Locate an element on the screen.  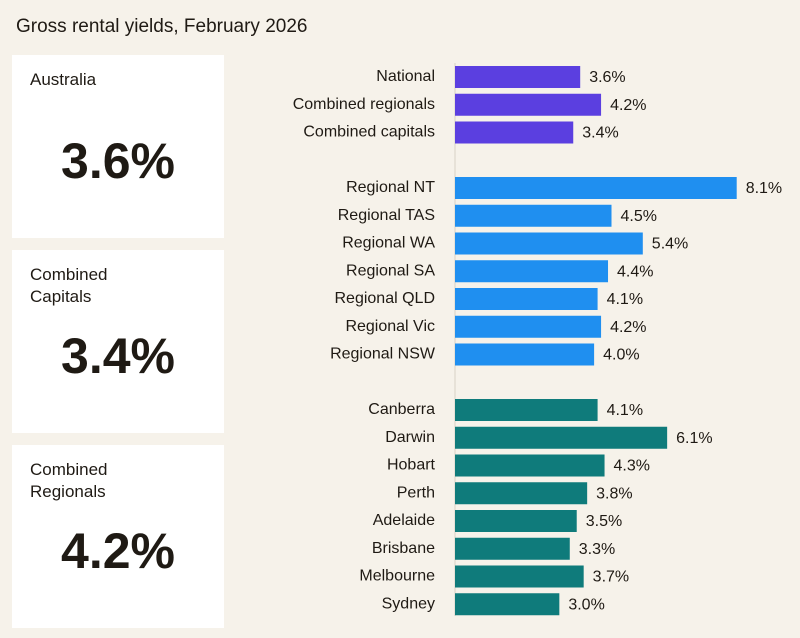
value-label: 6.1% is located at coordinates (694, 438).